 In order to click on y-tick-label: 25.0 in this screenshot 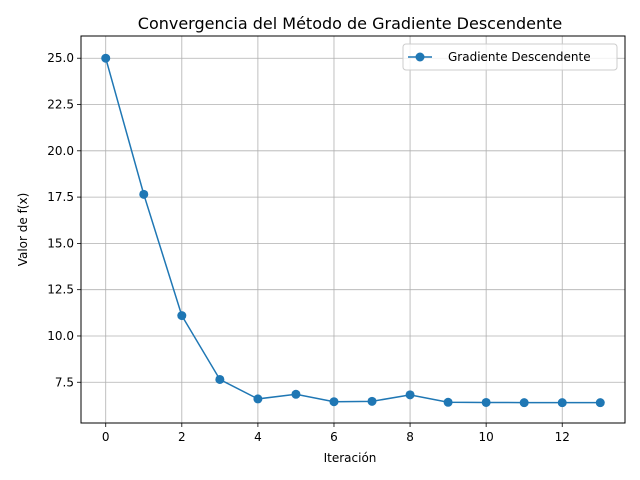, I will do `click(60, 58)`.